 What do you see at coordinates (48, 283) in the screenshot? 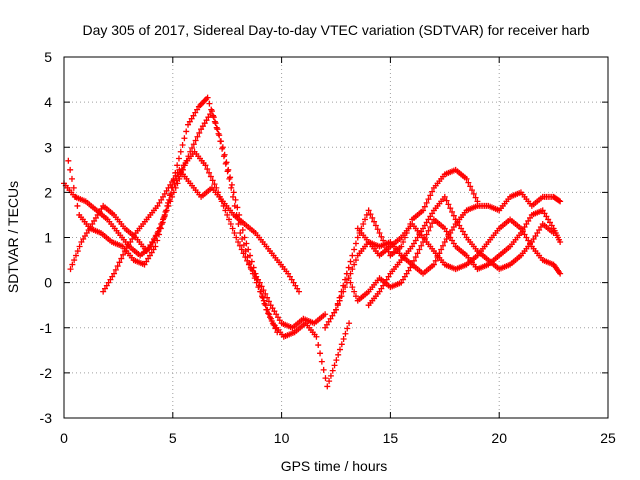
I see `y-tick-label: 0` at bounding box center [48, 283].